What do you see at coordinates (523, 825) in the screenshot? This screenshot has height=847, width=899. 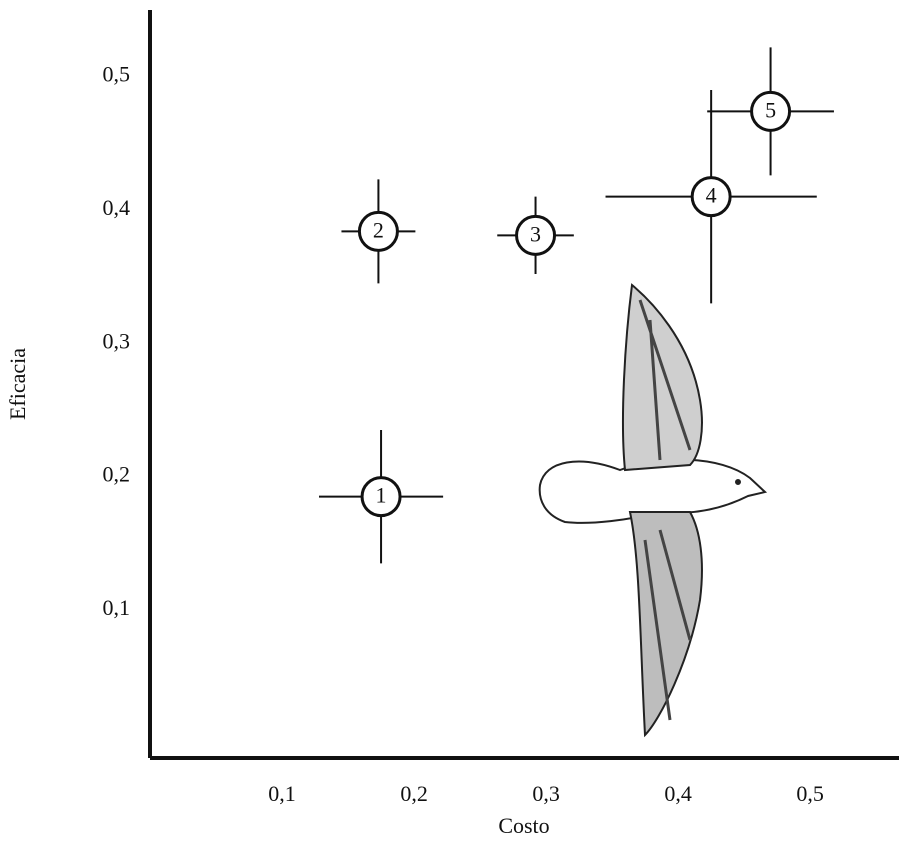 I see `x-axis-label: Costo` at bounding box center [523, 825].